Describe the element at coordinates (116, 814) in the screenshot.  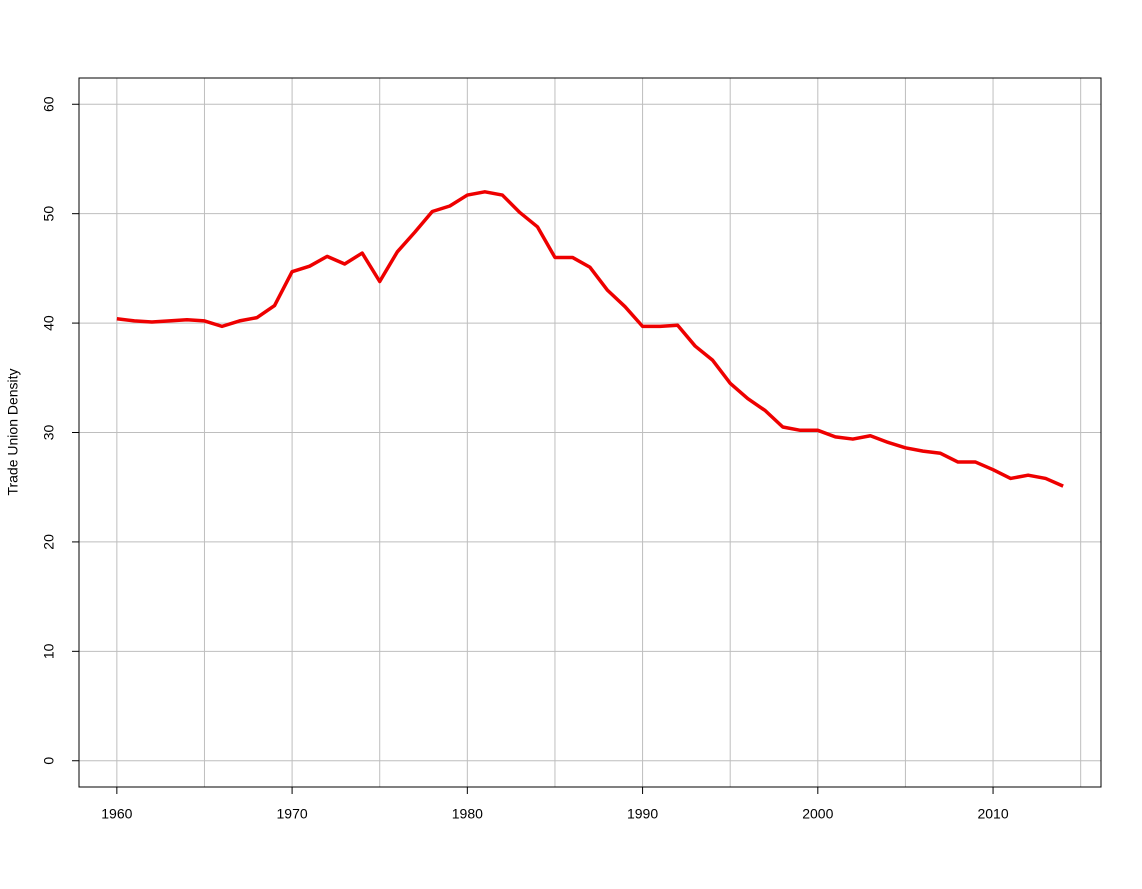
I see `x-tick-label: 1960` at that location.